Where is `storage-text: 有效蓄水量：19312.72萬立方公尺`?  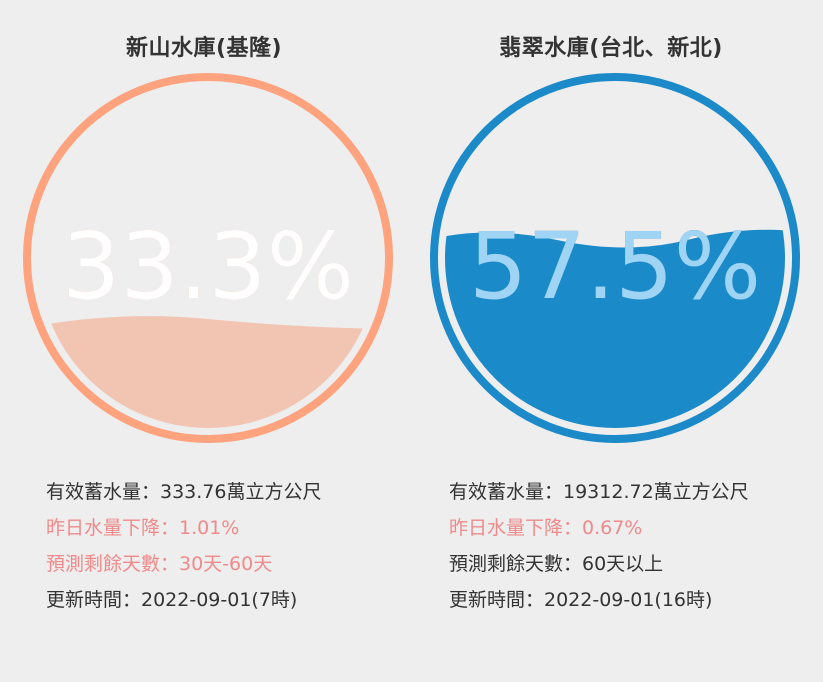
storage-text: 有效蓄水量：19312.72萬立方公尺 is located at coordinates (599, 492).